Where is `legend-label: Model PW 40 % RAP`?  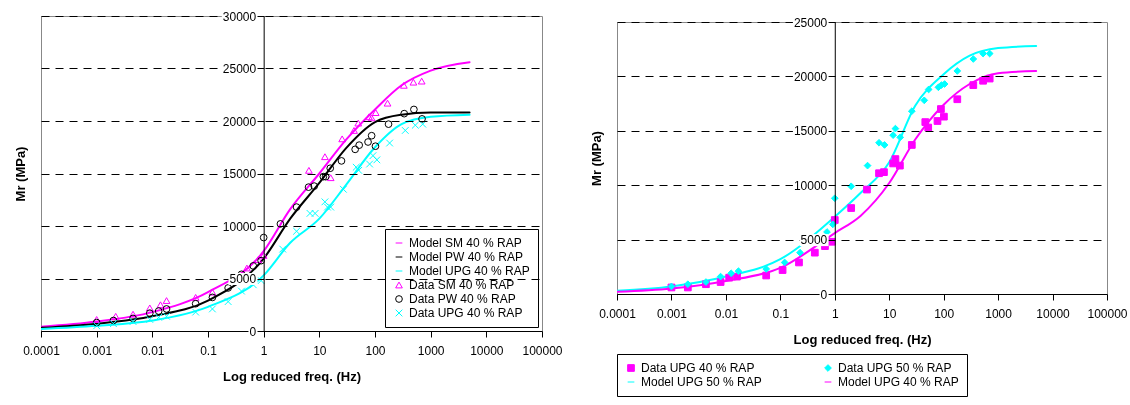 legend-label: Model PW 40 % RAP is located at coordinates (466, 257).